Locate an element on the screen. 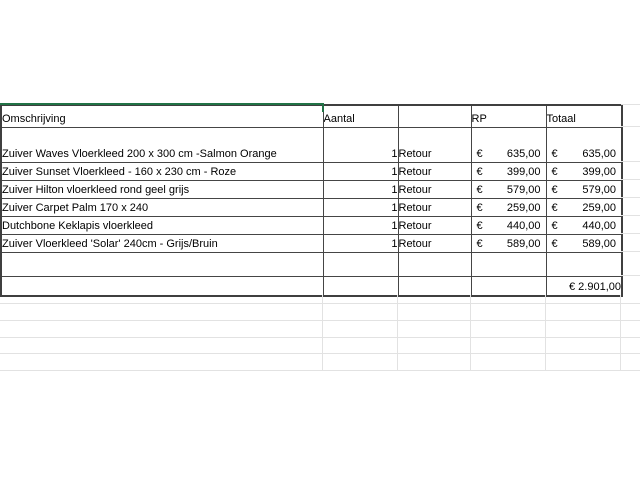  total-value: 259,00 is located at coordinates (599, 208).